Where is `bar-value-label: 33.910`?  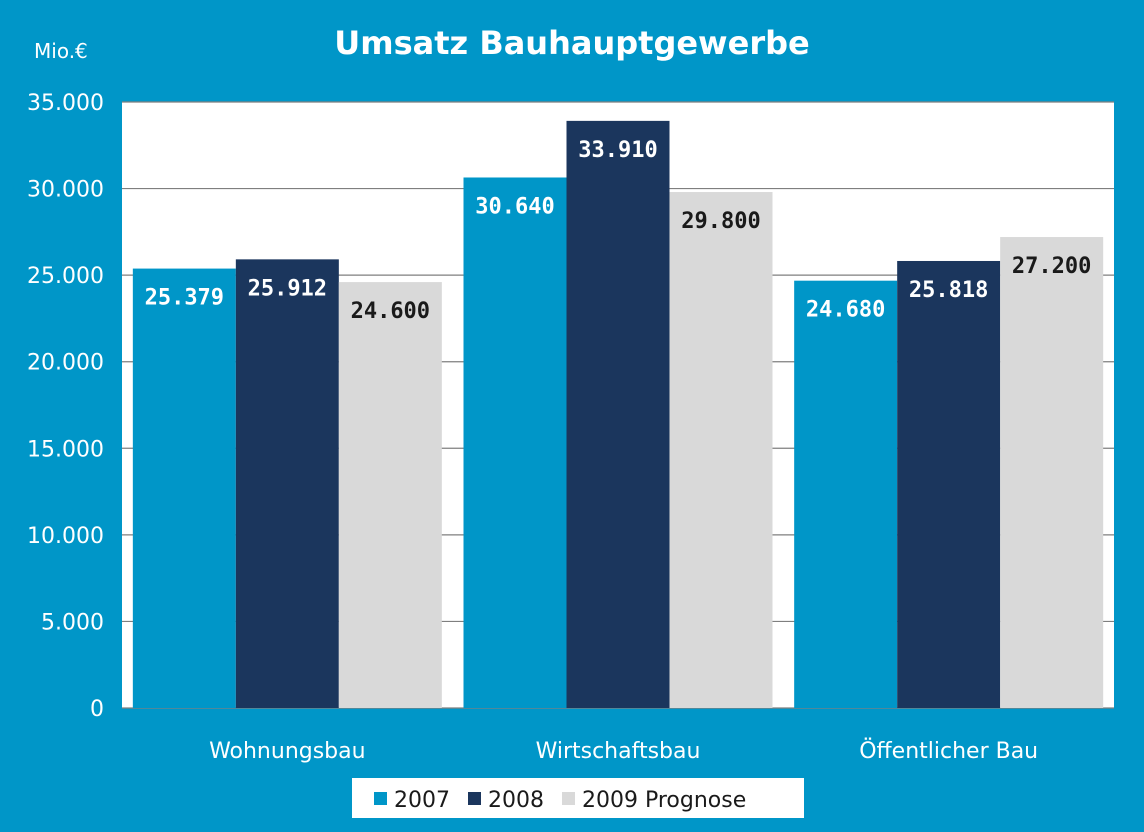
bar-value-label: 33.910 is located at coordinates (617, 150).